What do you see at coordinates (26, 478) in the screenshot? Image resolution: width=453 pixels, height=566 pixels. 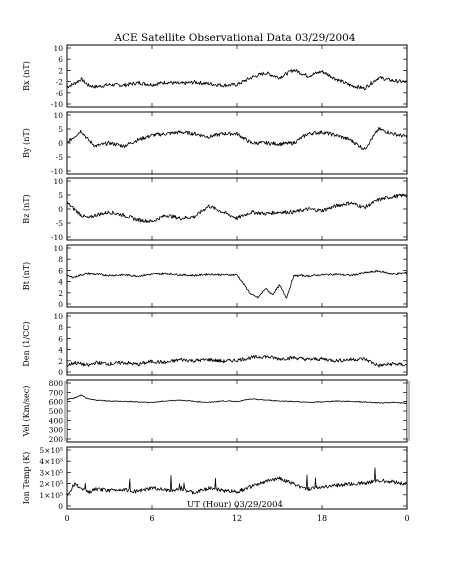 I see `y-axis-label: Ion Temp (K)` at bounding box center [26, 478].